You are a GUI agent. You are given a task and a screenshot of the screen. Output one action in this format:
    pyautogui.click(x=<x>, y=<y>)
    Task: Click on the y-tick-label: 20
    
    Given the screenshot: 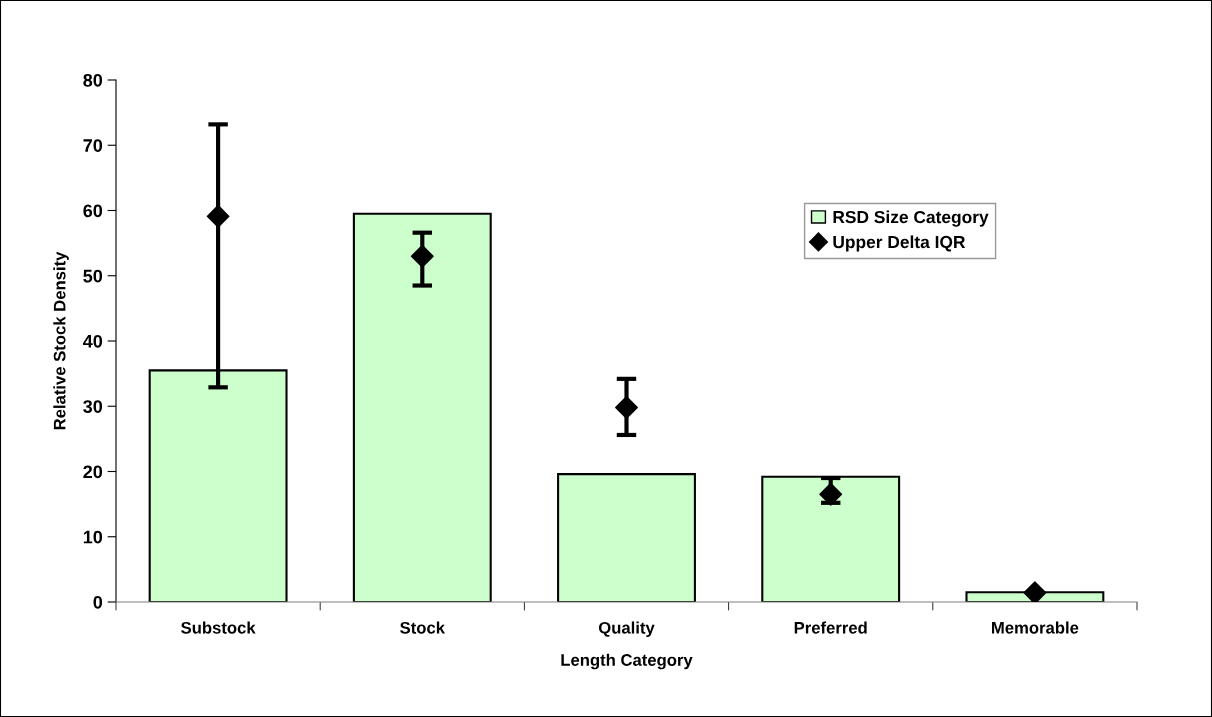 What is the action you would take?
    pyautogui.click(x=93, y=472)
    